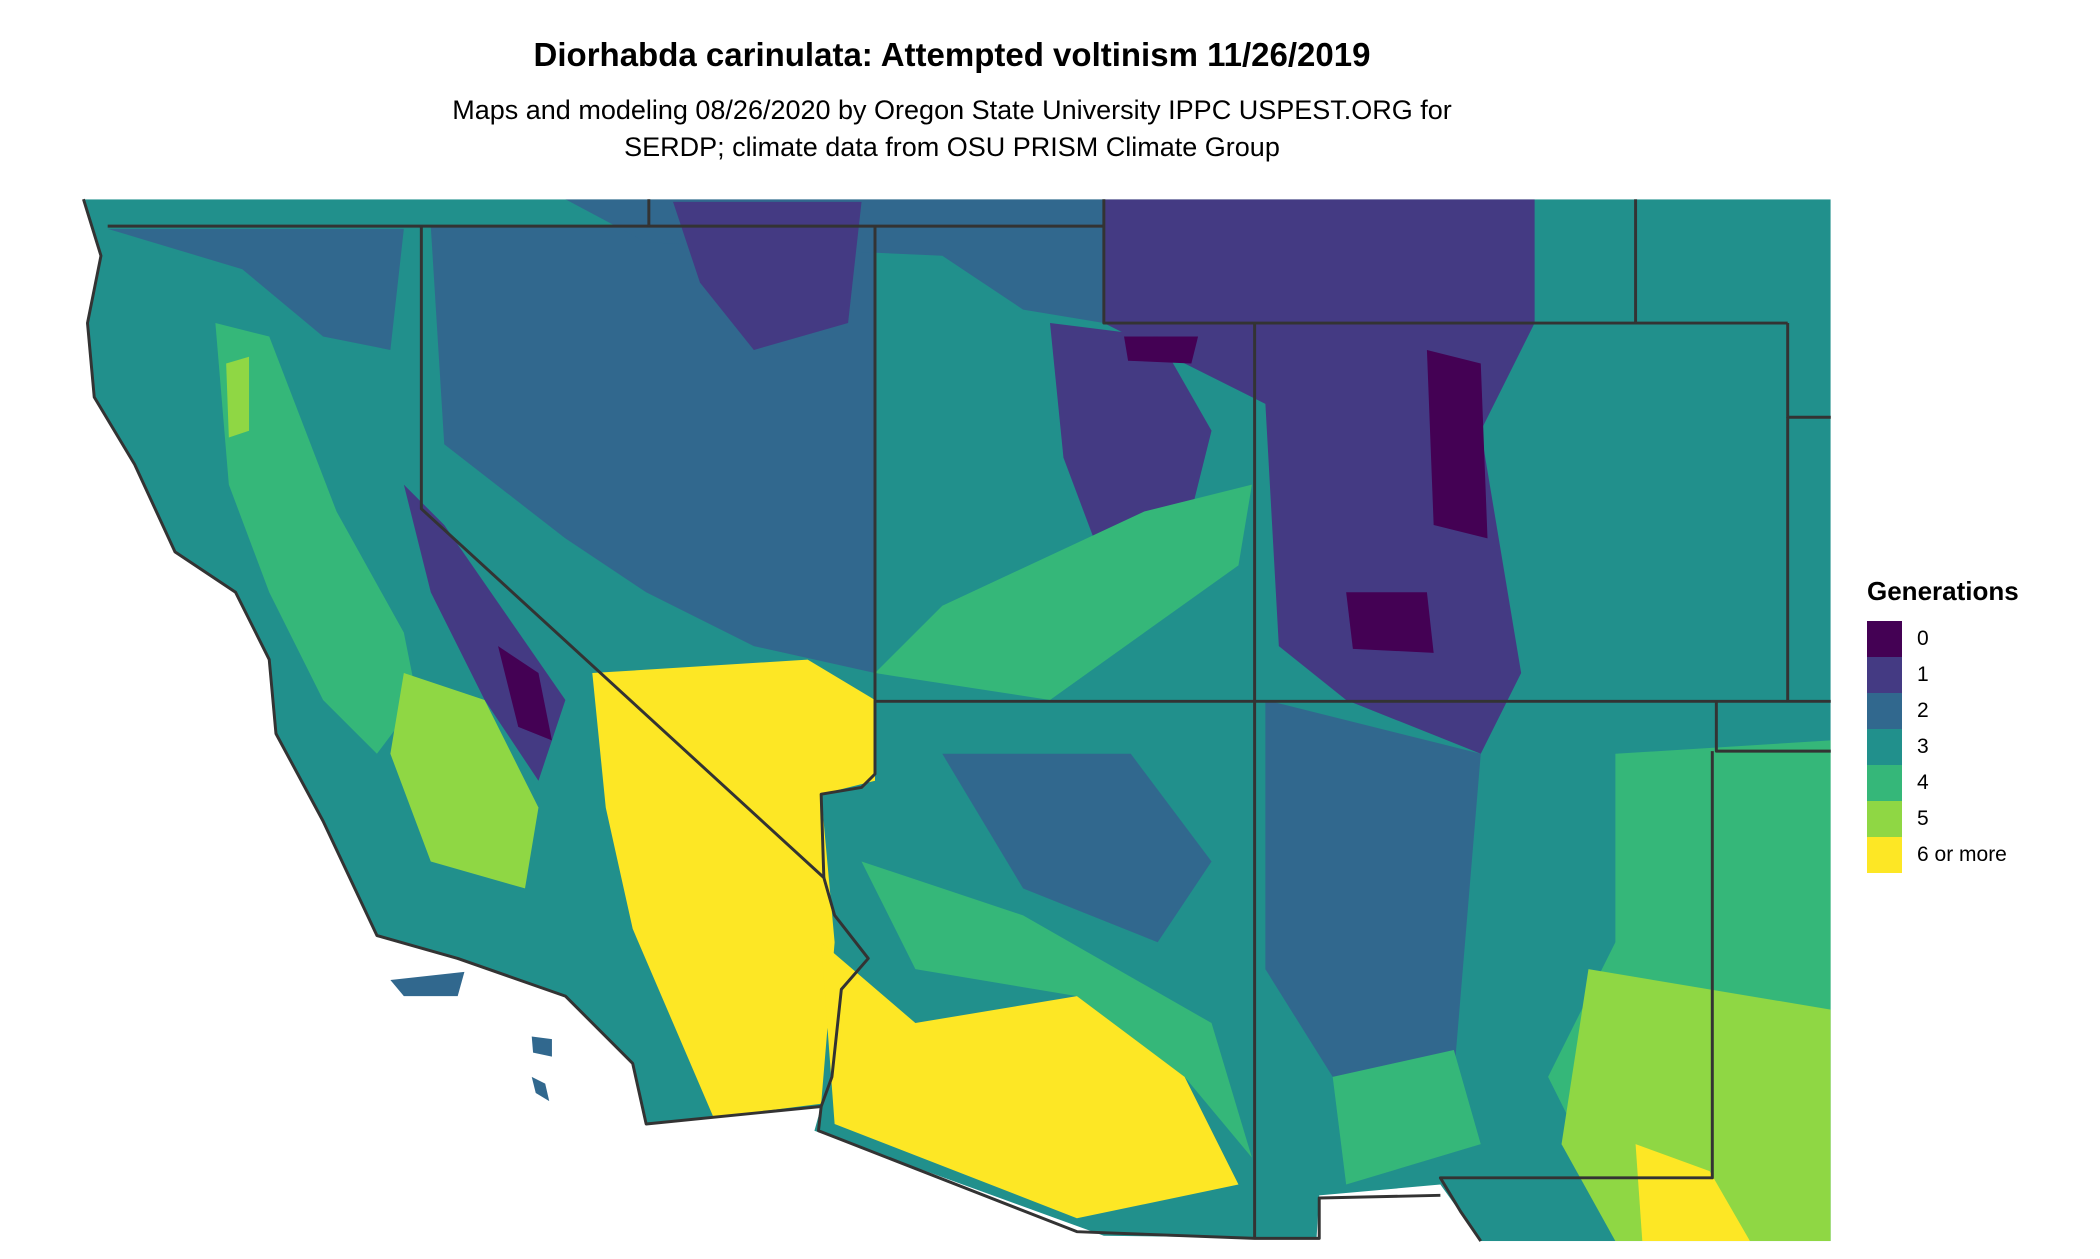 This screenshot has height=1259, width=2100. I want to click on legend-label: 5, so click(1923, 818).